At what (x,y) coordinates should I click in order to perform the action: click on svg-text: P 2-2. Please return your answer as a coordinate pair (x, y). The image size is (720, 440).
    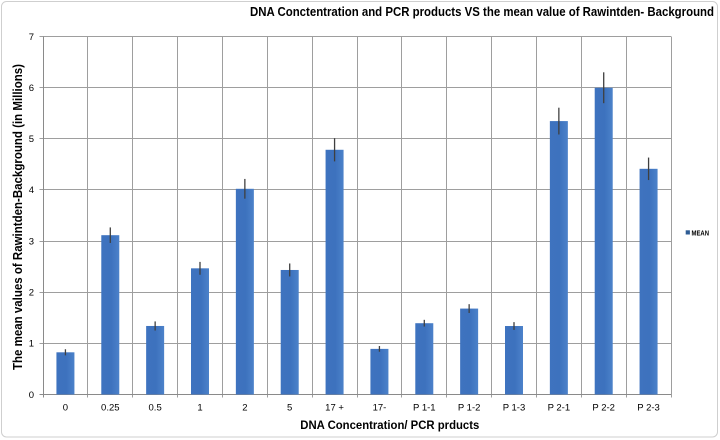
    Looking at the image, I should click on (603, 408).